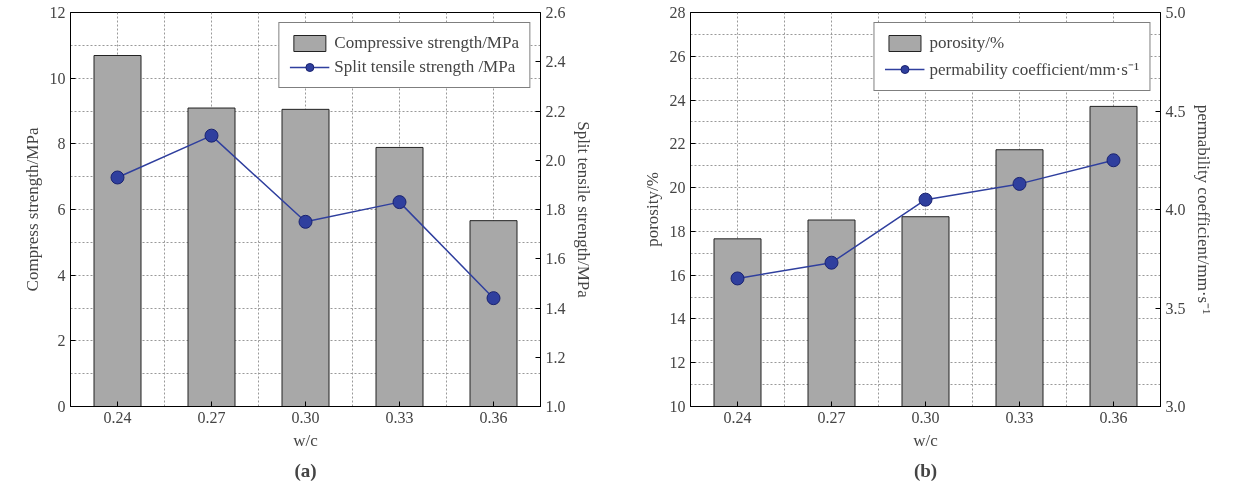  I want to click on y2-tick-label: 1.4, so click(555, 308).